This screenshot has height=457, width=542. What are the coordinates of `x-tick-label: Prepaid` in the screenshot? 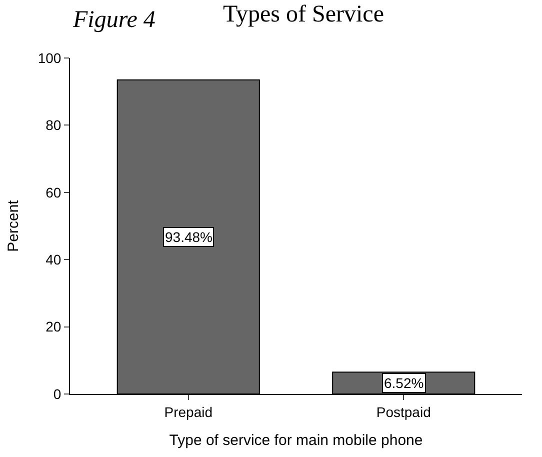 It's located at (188, 412).